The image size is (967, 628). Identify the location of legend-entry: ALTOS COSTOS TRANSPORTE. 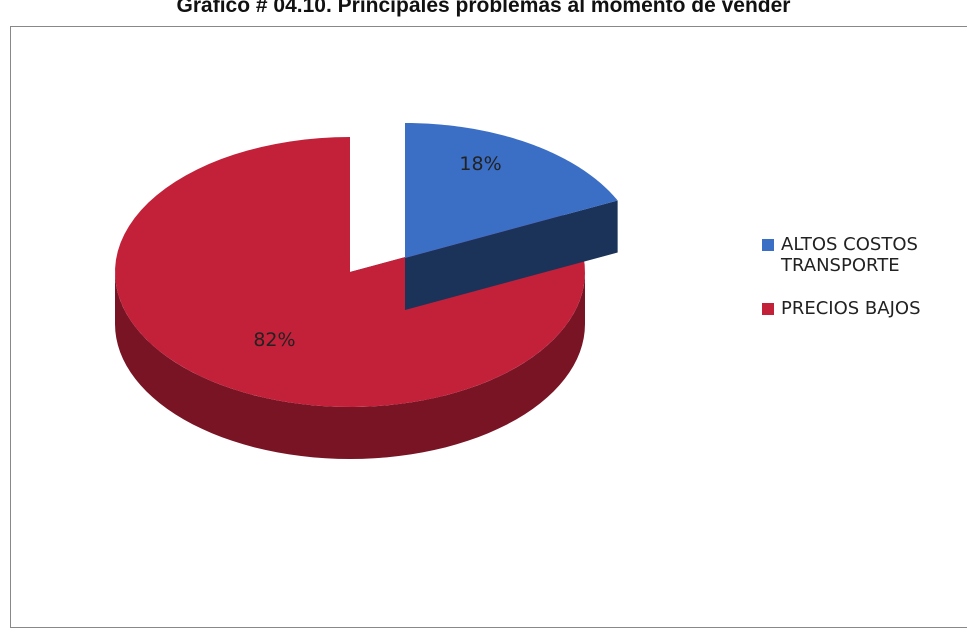
(862, 255).